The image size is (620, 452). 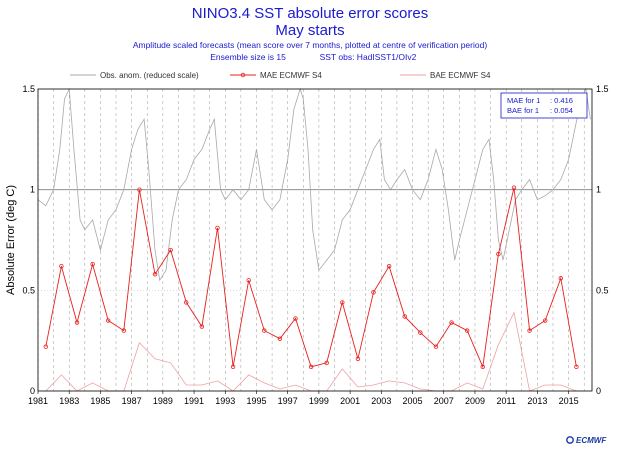 I want to click on chart-title: NINO3.4 SST absolute error scores, so click(x=310, y=13).